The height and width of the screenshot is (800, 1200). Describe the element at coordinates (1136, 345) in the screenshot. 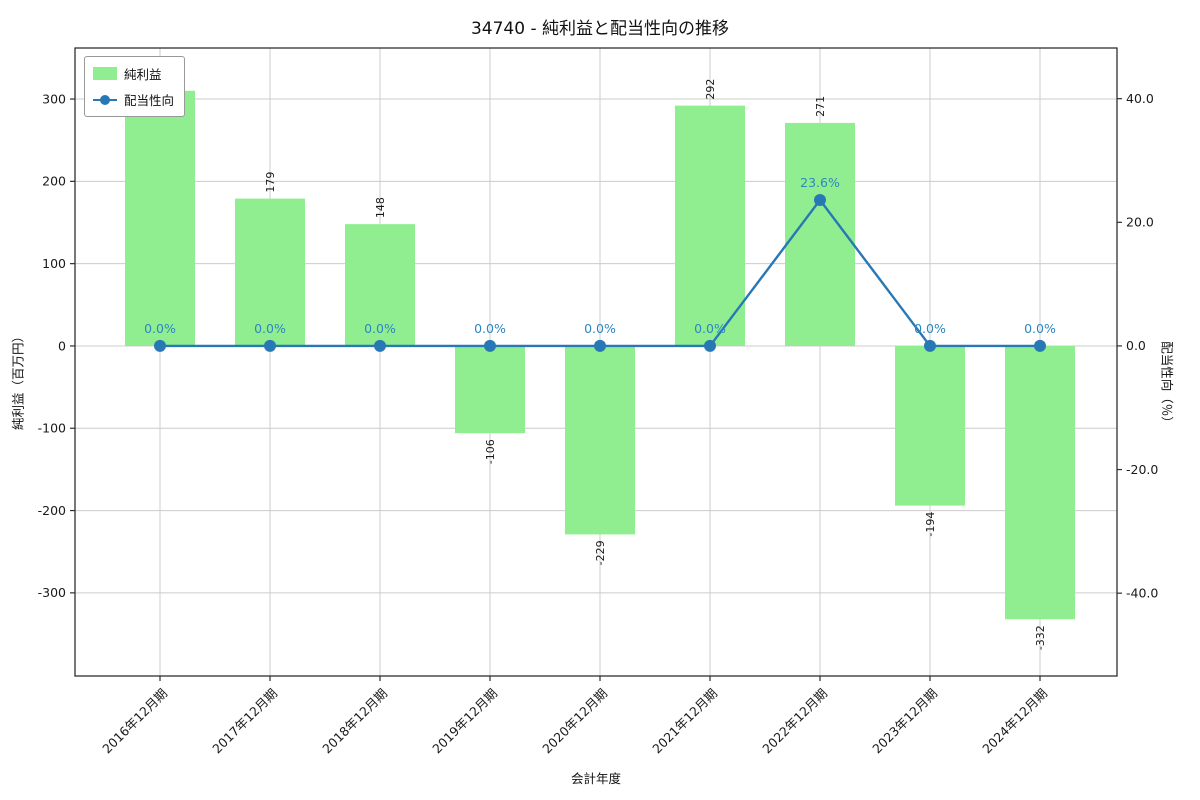

I see `y-tick-label-right: 0.0` at that location.